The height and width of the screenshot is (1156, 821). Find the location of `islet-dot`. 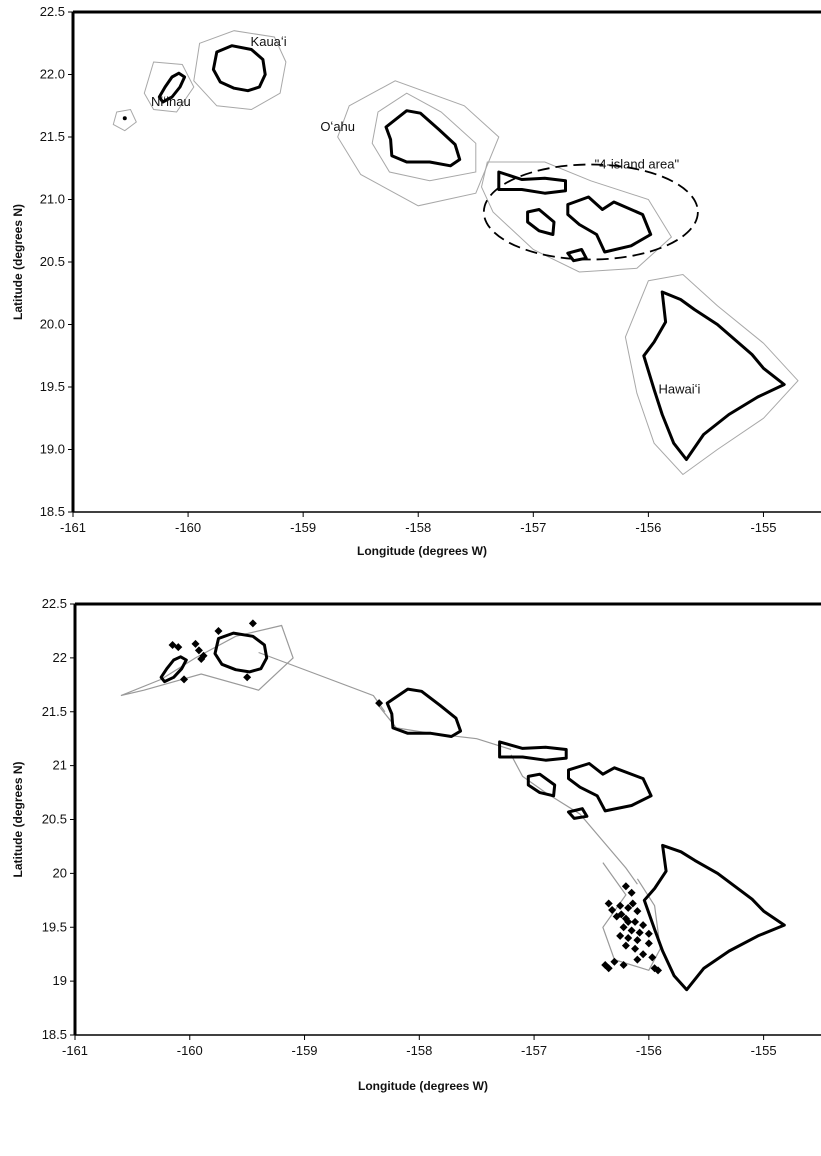

islet-dot is located at coordinates (124, 118).